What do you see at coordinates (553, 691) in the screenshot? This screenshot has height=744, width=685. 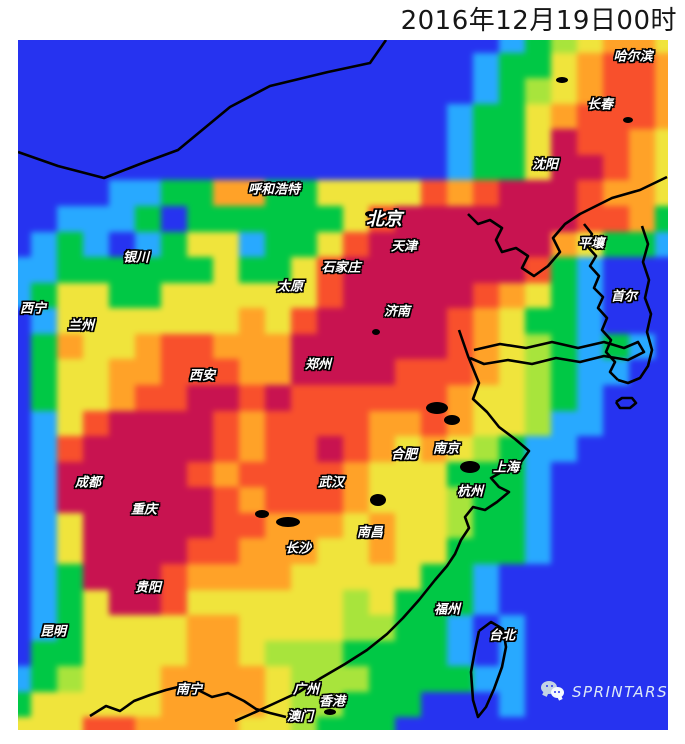 I see `wechat-icon` at bounding box center [553, 691].